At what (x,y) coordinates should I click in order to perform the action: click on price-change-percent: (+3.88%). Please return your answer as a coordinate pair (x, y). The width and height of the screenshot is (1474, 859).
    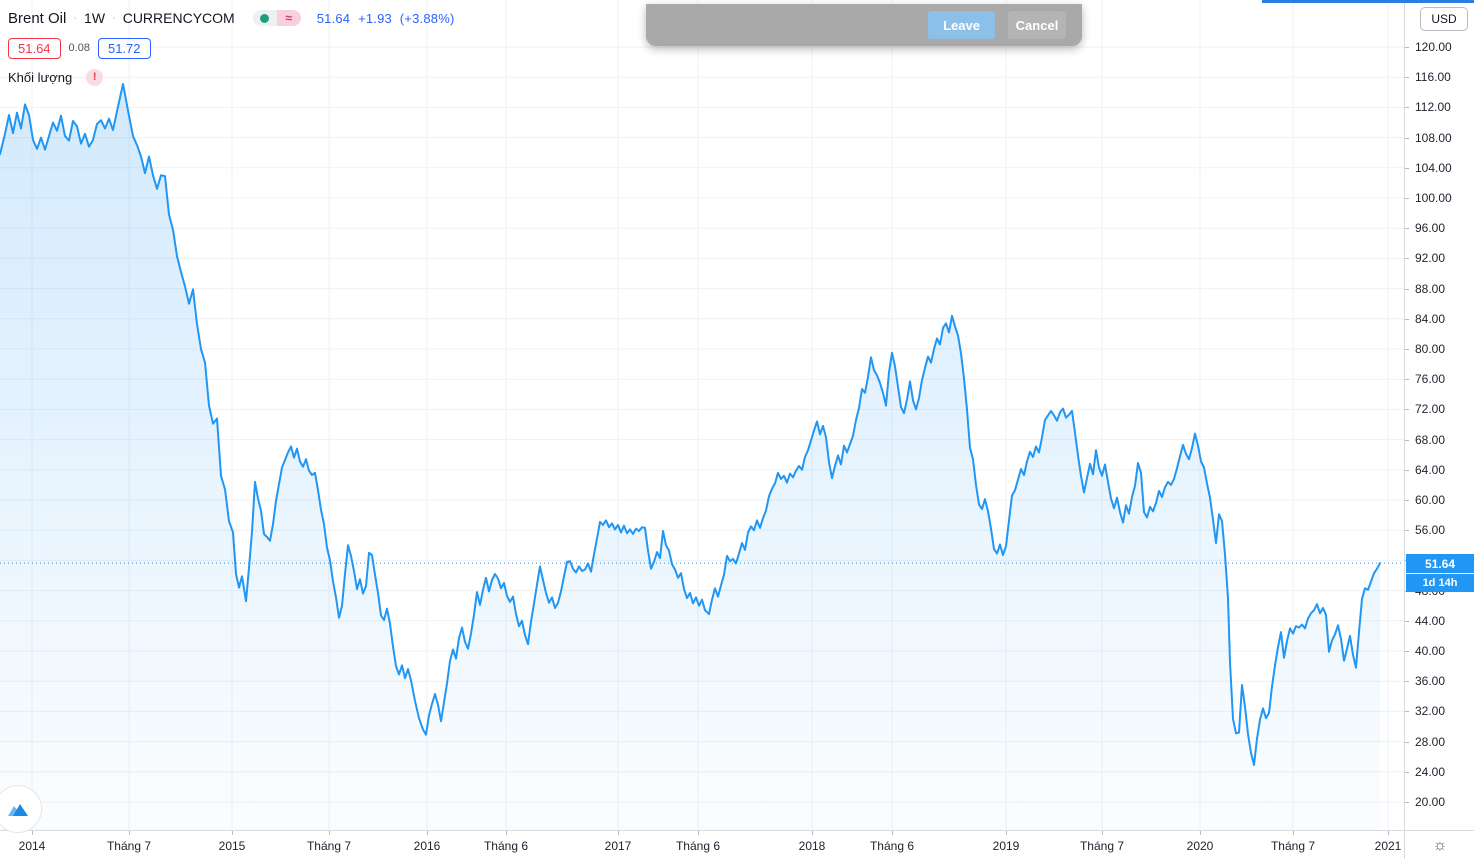
    Looking at the image, I should click on (427, 18).